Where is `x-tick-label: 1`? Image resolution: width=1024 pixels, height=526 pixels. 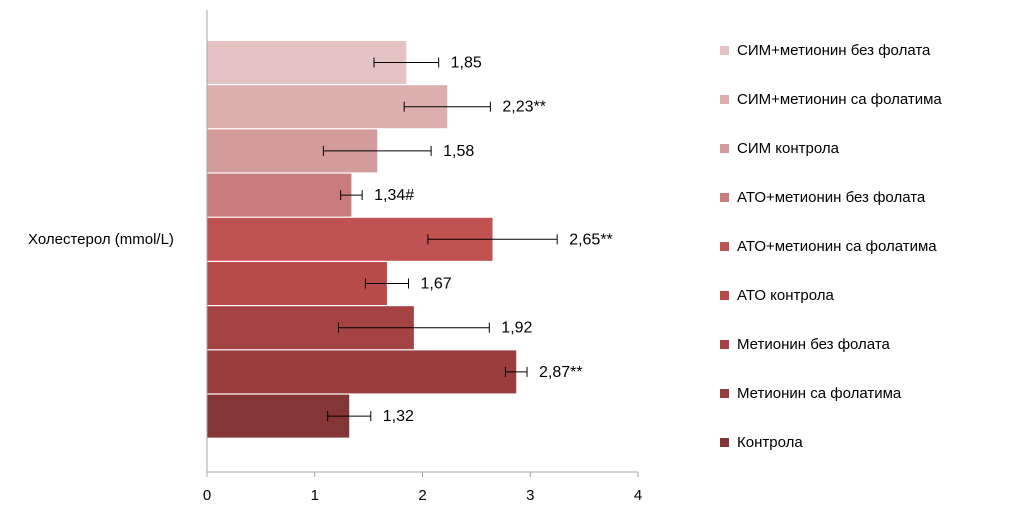 x-tick-label: 1 is located at coordinates (315, 495).